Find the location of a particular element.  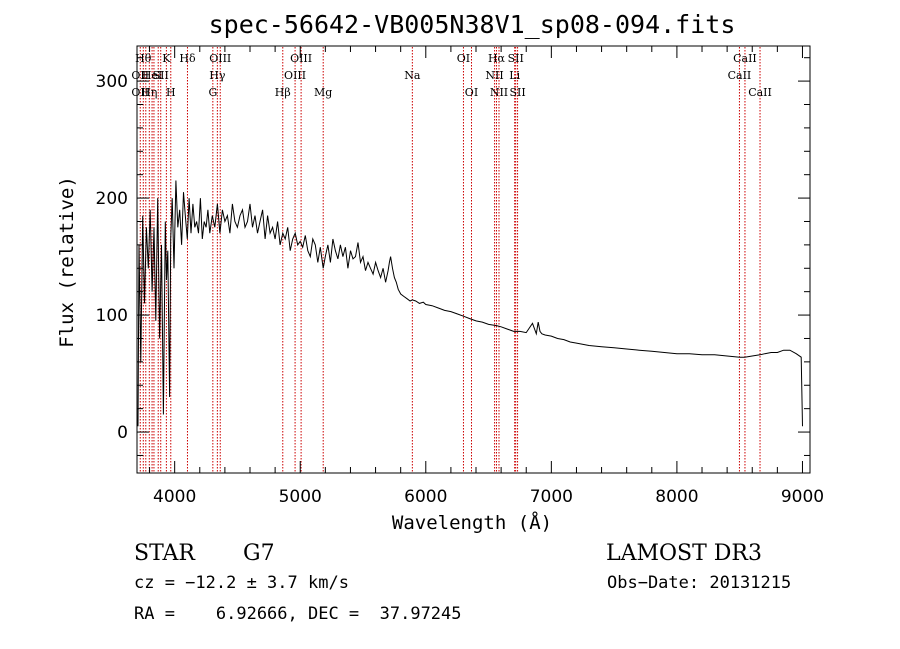

line-marker-label: Hη is located at coordinates (149, 92).